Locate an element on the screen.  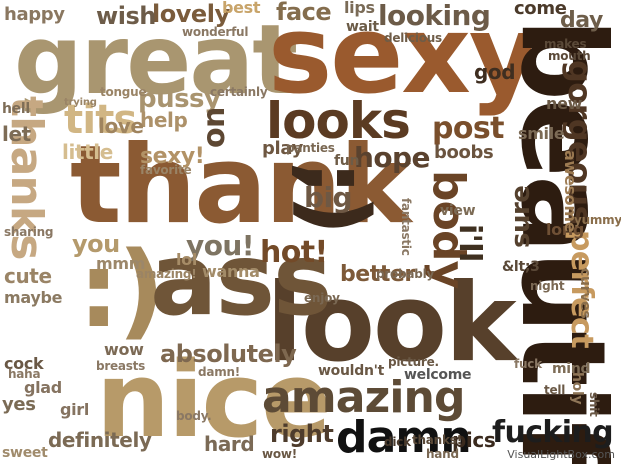
word-sexy-exclaim: sexy! is located at coordinates (172, 156).